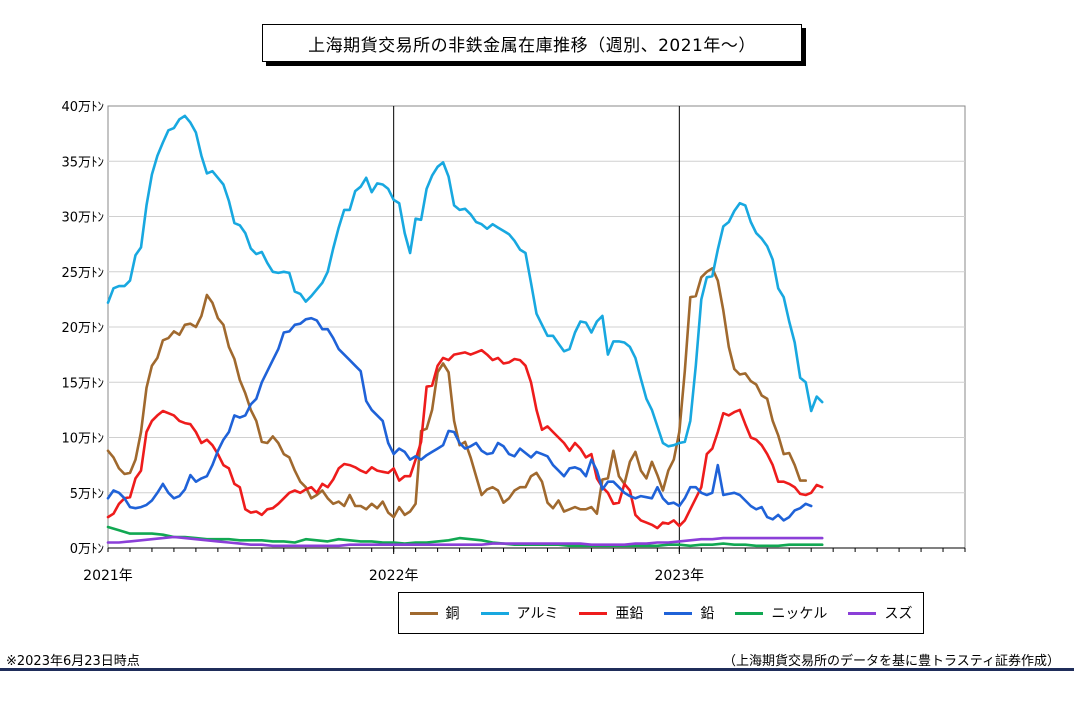 The image size is (1074, 707). Describe the element at coordinates (82, 383) in the screenshot. I see `y-tick-label: 15万ﾄﾝ` at that location.